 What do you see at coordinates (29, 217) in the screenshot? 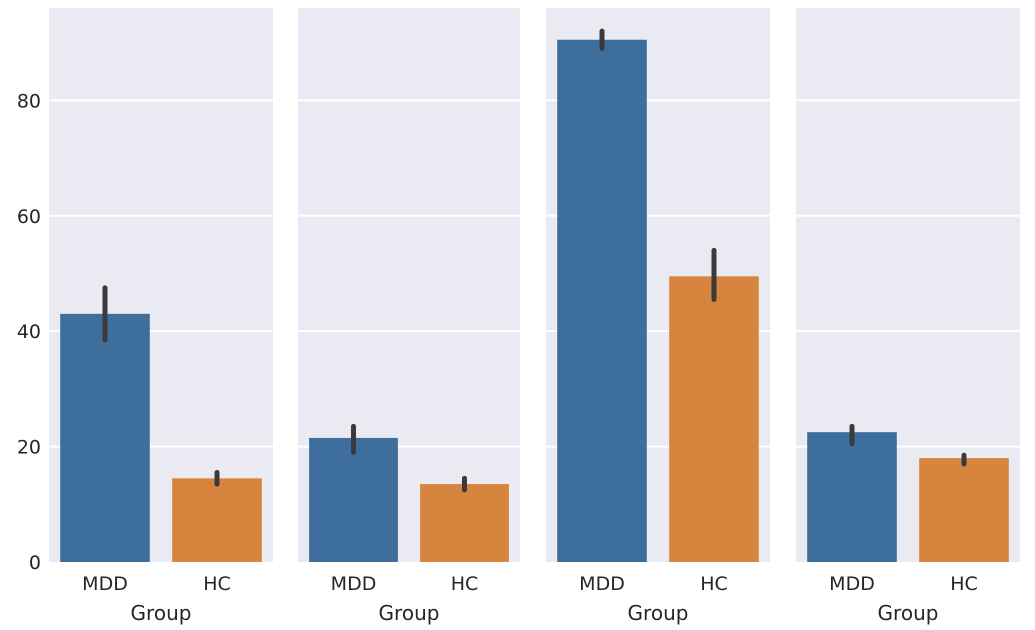
I see `y-tick-label: 60` at bounding box center [29, 217].